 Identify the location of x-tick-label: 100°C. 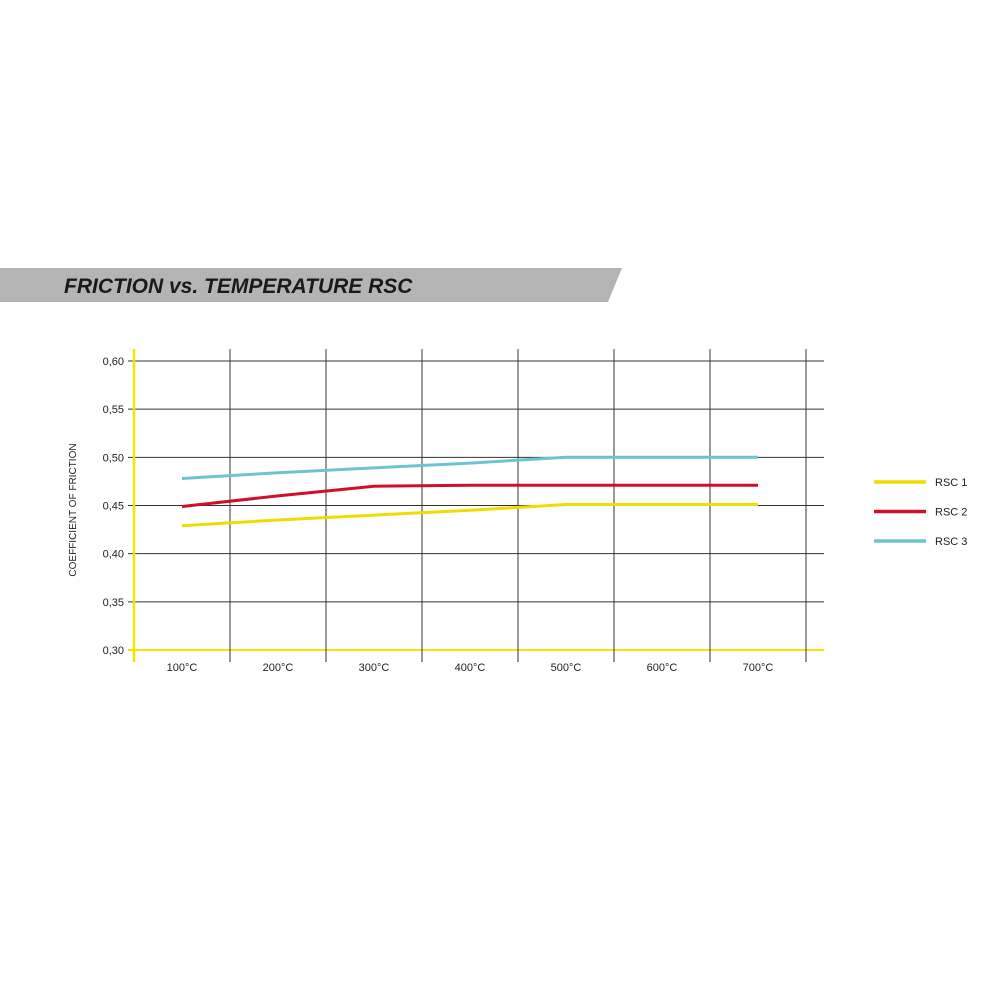
(182, 668).